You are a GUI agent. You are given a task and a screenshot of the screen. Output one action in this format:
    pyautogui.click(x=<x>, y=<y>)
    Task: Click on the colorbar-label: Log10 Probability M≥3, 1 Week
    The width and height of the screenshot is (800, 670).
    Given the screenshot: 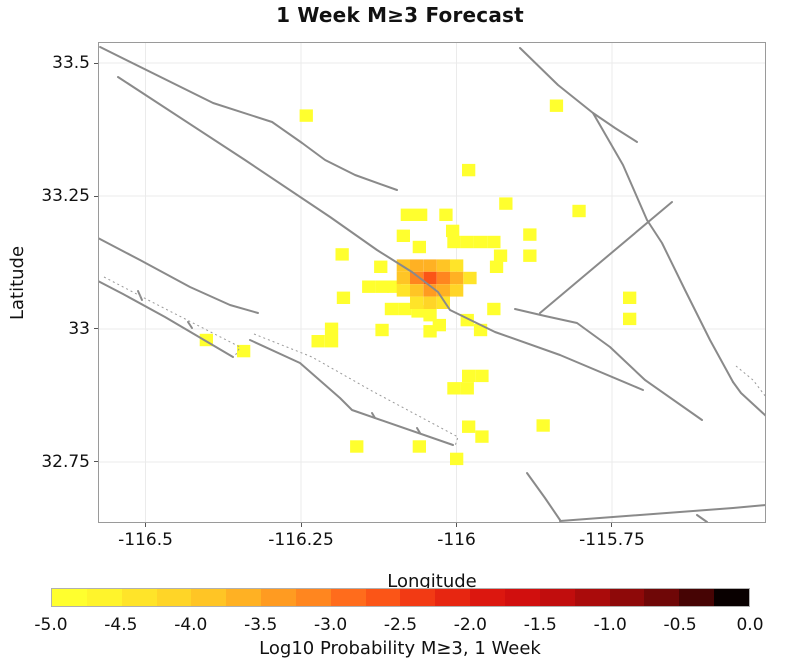 What is the action you would take?
    pyautogui.click(x=400, y=648)
    